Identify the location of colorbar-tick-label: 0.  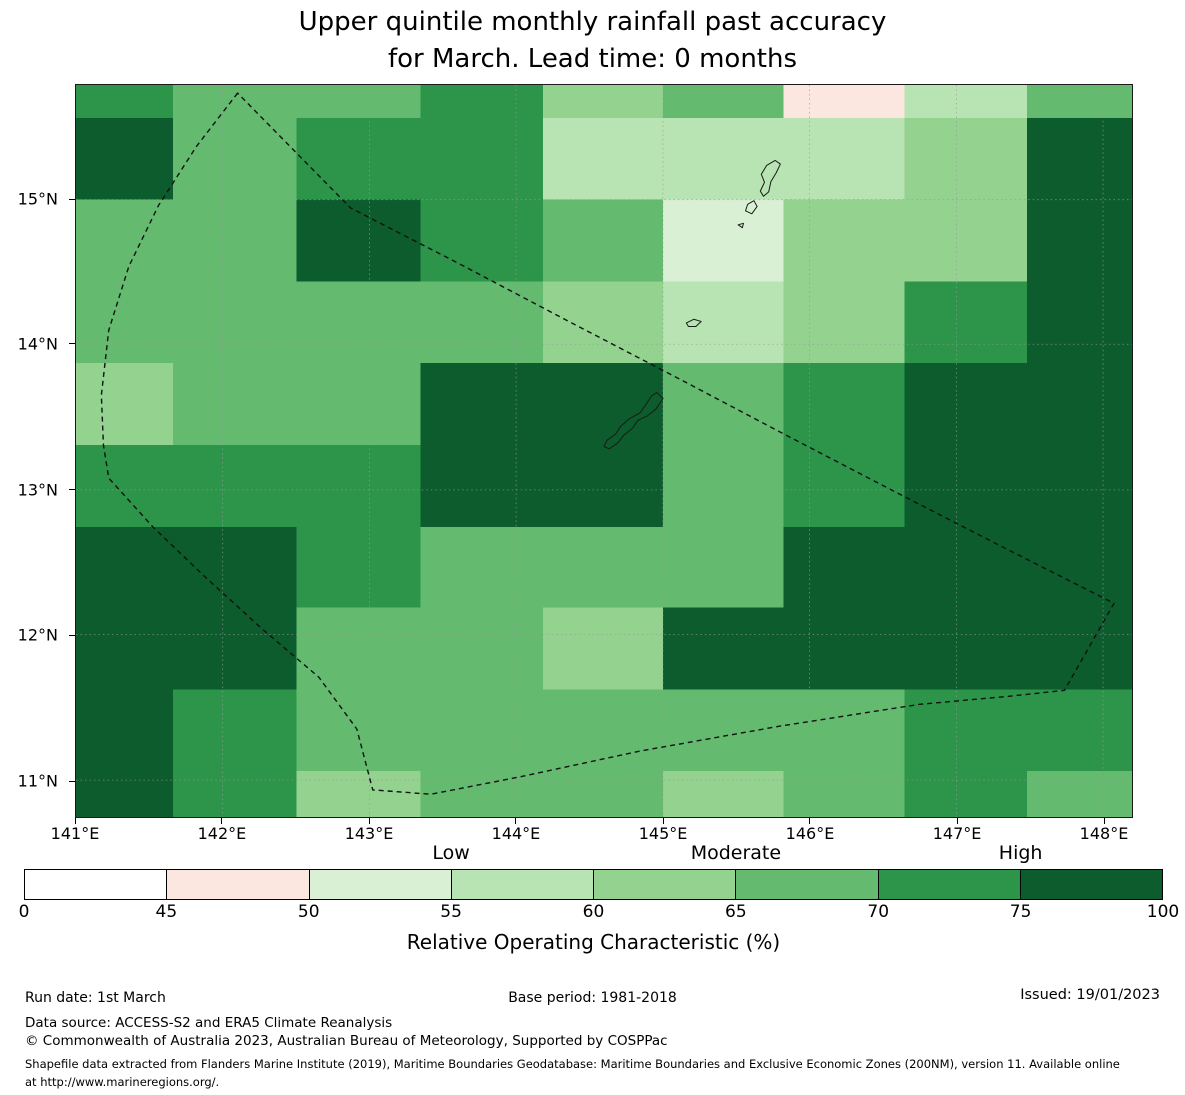
(24, 912).